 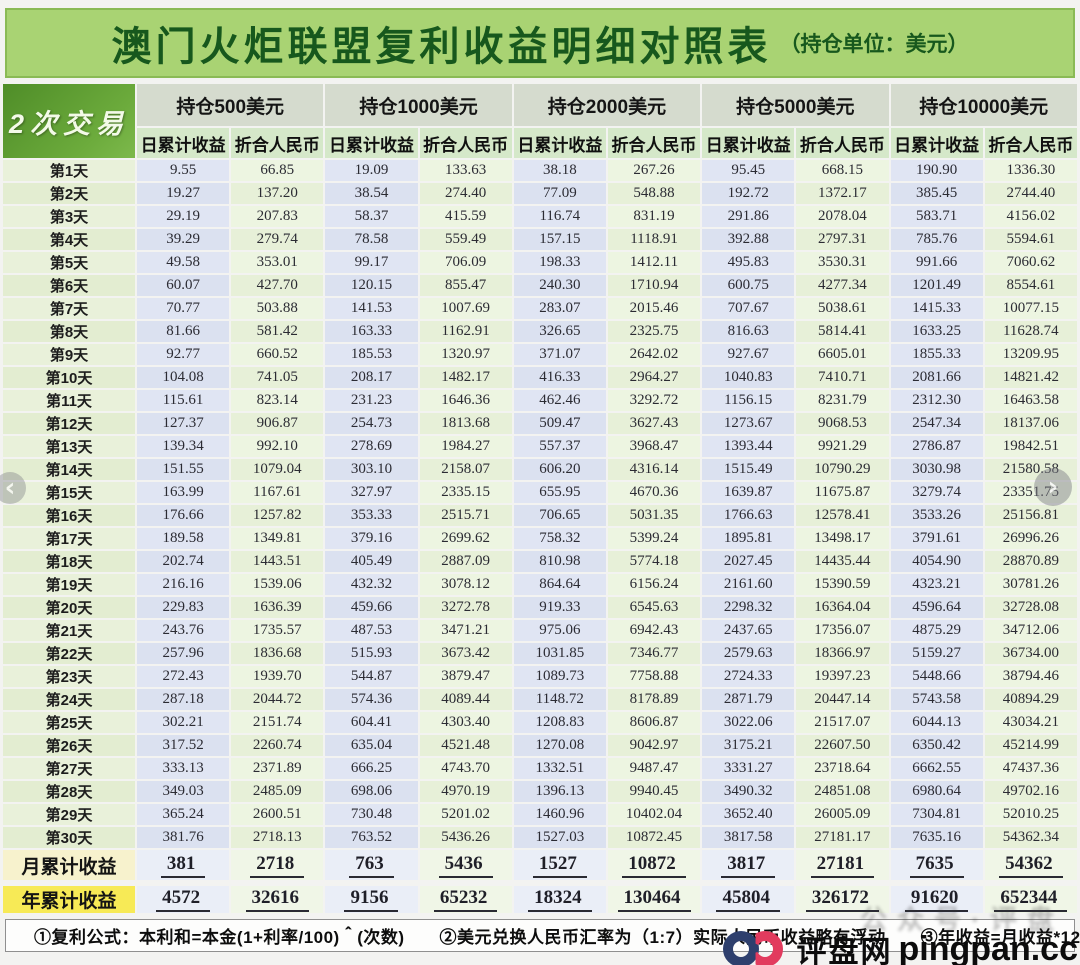 What do you see at coordinates (183, 814) in the screenshot?
I see `value-cell: 365.24` at bounding box center [183, 814].